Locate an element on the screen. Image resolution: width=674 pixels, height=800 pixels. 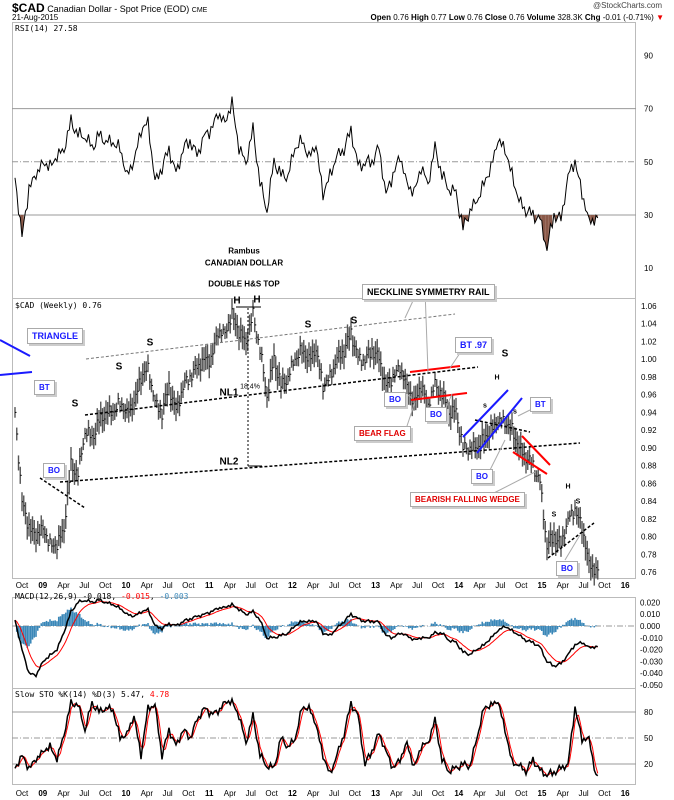
wedge-bottom is located at coordinates (530, 463).